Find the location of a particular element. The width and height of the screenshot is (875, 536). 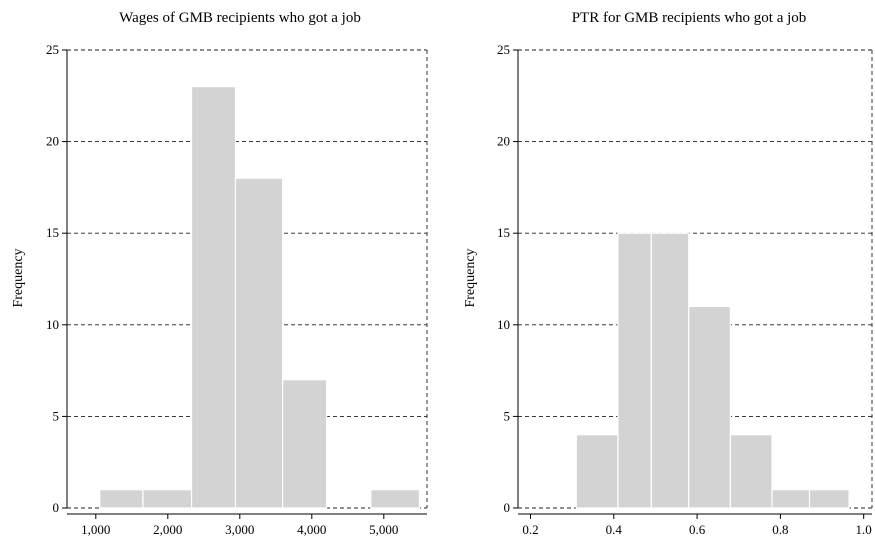

wages-y-tick-label: 10 is located at coordinates (52, 324).